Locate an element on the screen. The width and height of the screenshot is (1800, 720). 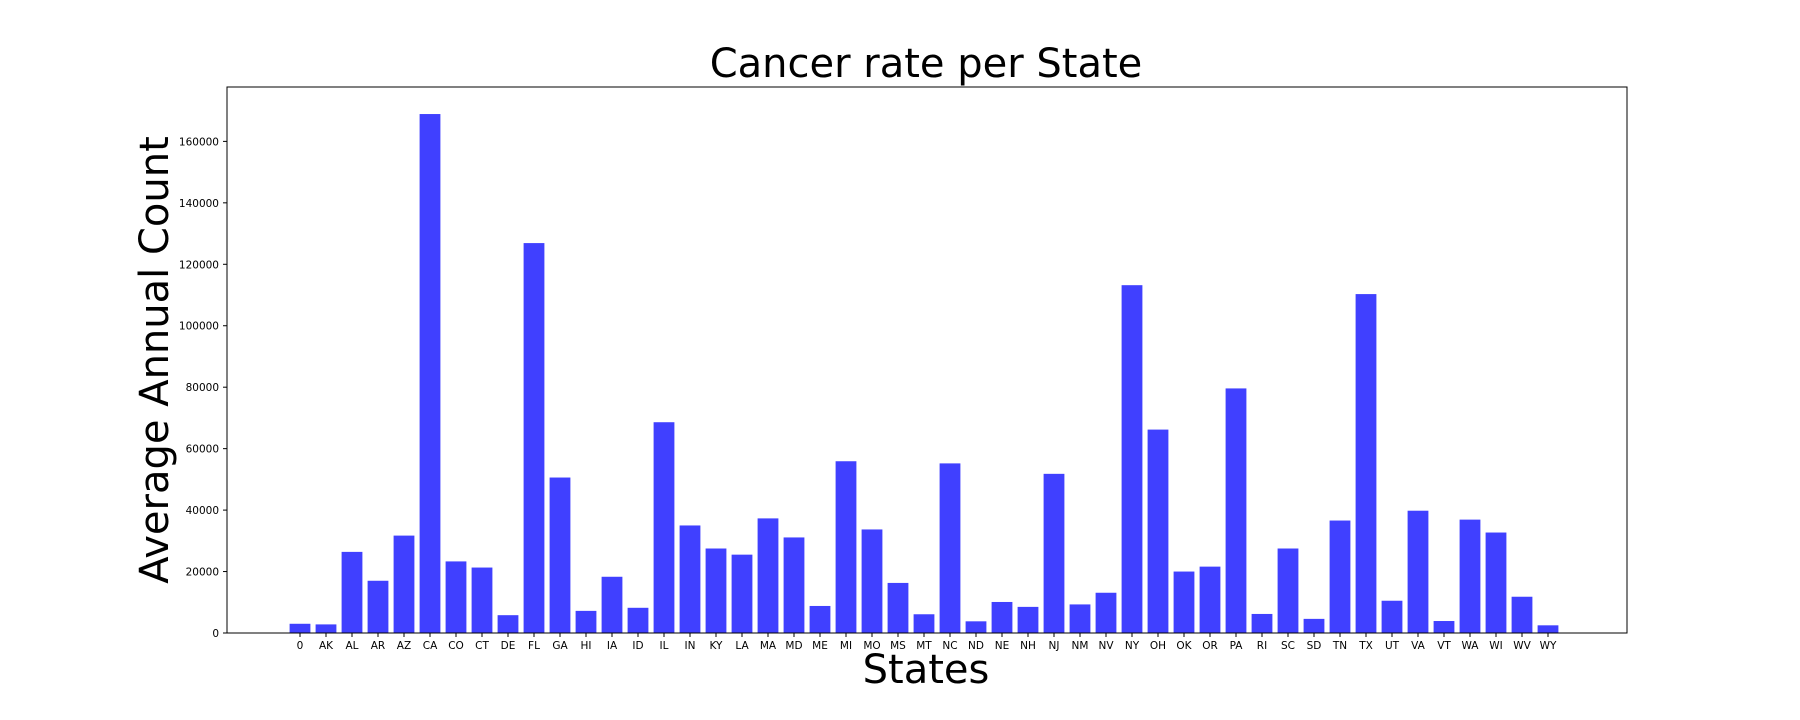
bar-NY is located at coordinates (1132, 459).